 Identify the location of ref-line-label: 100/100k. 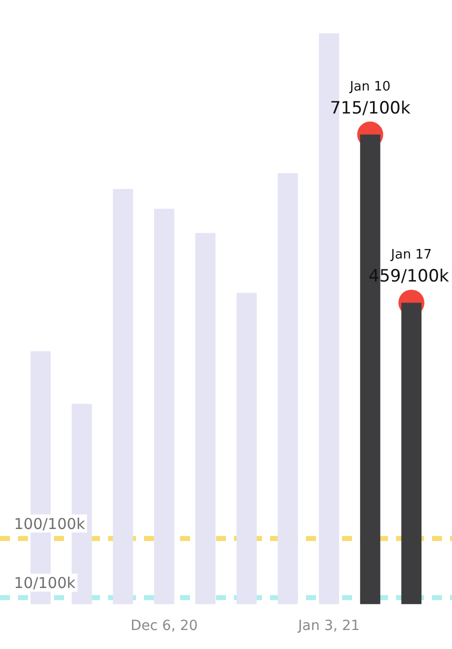
(50, 523).